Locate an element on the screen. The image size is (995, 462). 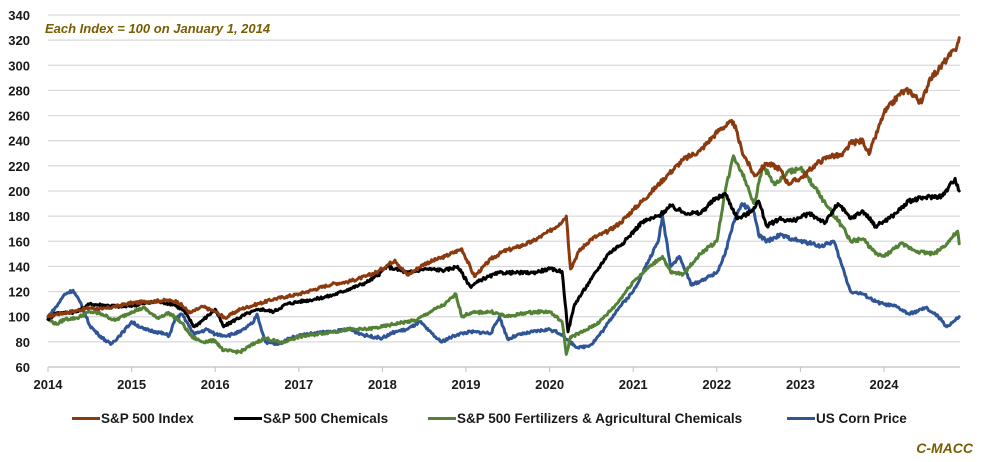
y-tick-label: 160 is located at coordinates (19, 241).